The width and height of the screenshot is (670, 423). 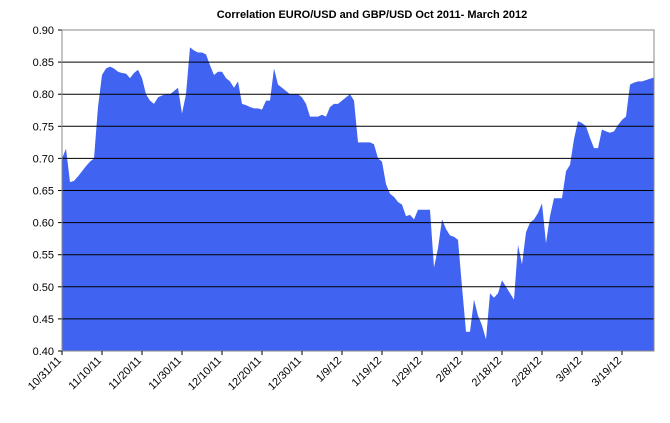 I want to click on y-tick-label: 0.75, so click(x=43, y=127).